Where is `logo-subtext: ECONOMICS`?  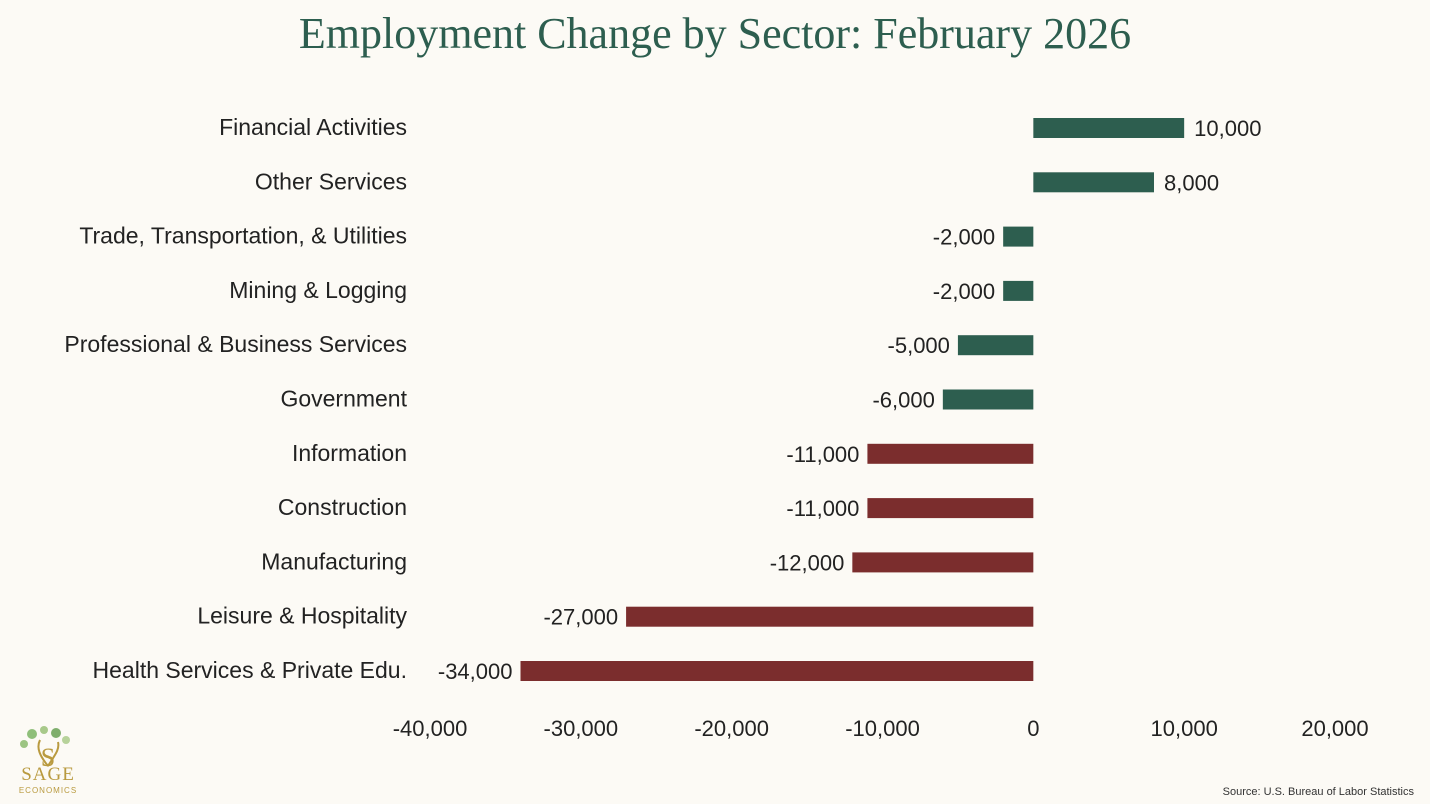
logo-subtext: ECONOMICS is located at coordinates (48, 790).